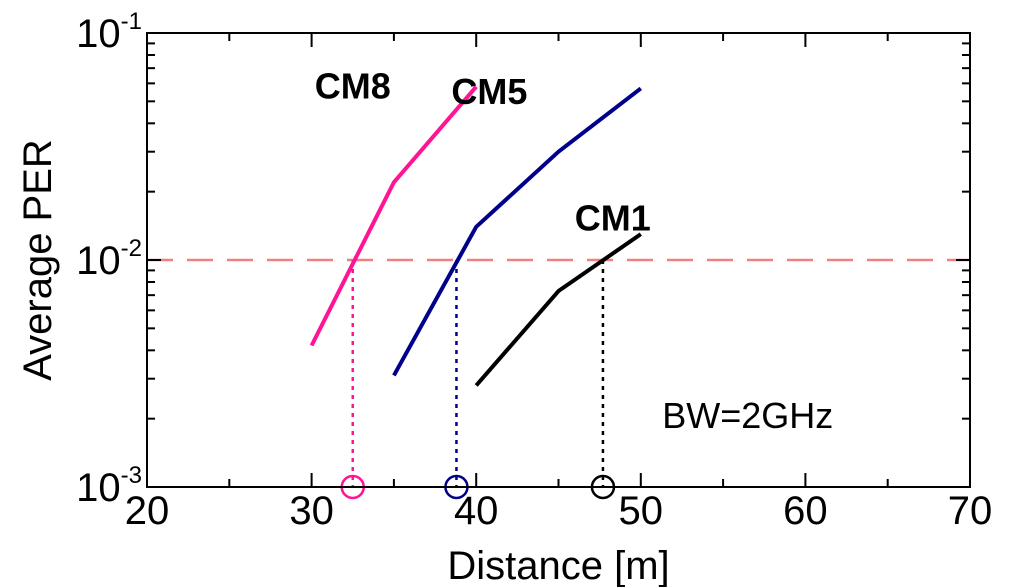 This screenshot has height=587, width=1014. What do you see at coordinates (641, 511) in the screenshot?
I see `x-tick-label: 50` at bounding box center [641, 511].